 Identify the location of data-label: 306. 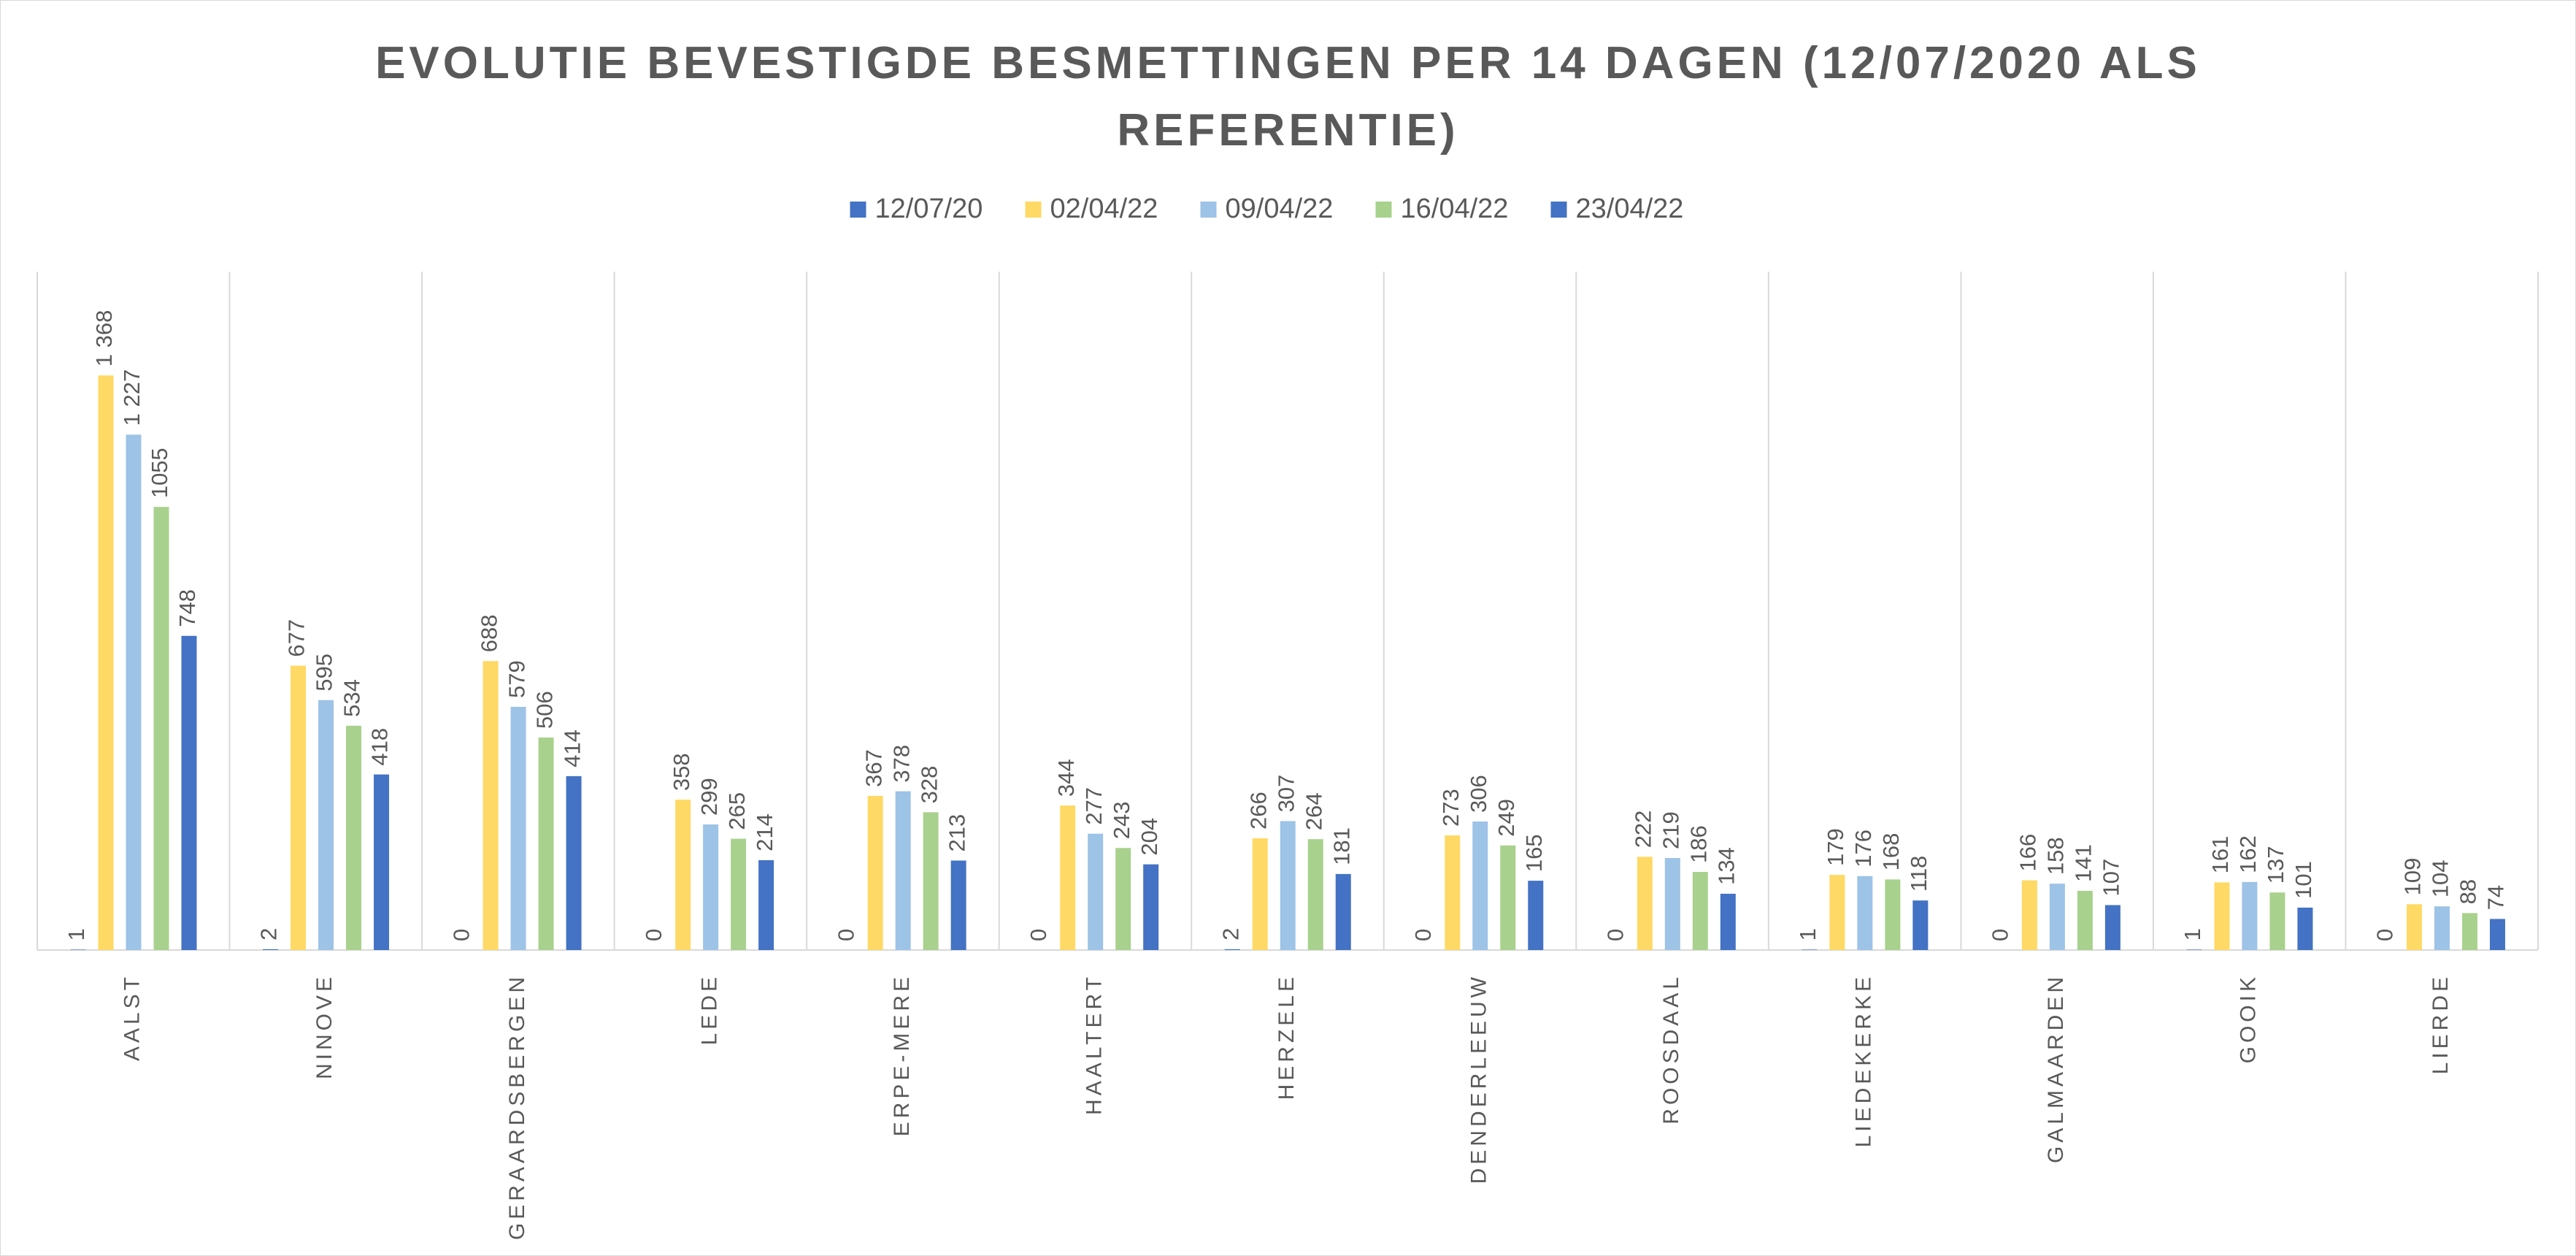
(1478, 794).